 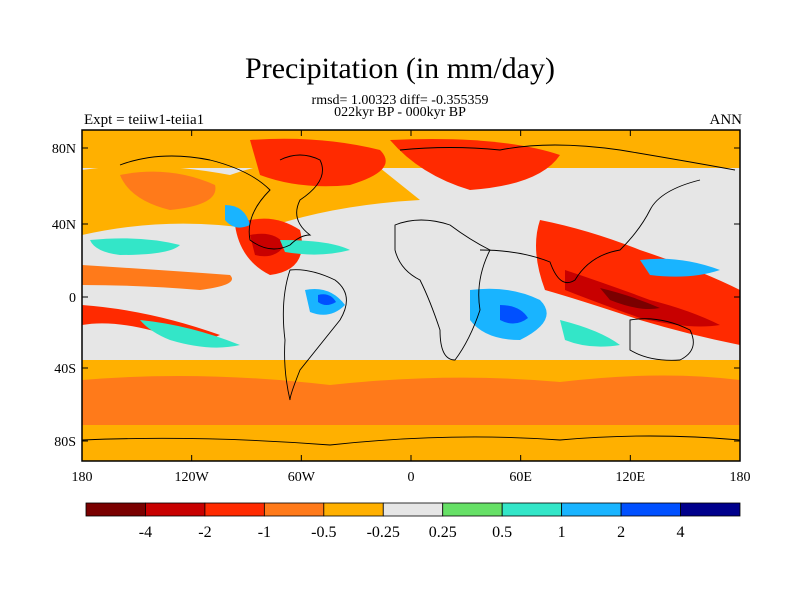 I want to click on lon-tick-label: 120E, so click(x=631, y=477).